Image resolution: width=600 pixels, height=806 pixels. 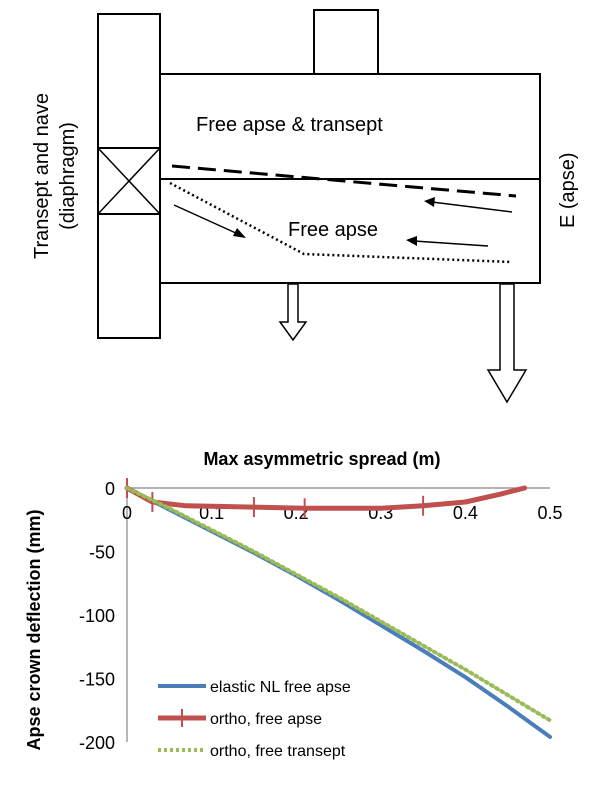 What do you see at coordinates (209, 221) in the screenshot?
I see `arrow-left-down` at bounding box center [209, 221].